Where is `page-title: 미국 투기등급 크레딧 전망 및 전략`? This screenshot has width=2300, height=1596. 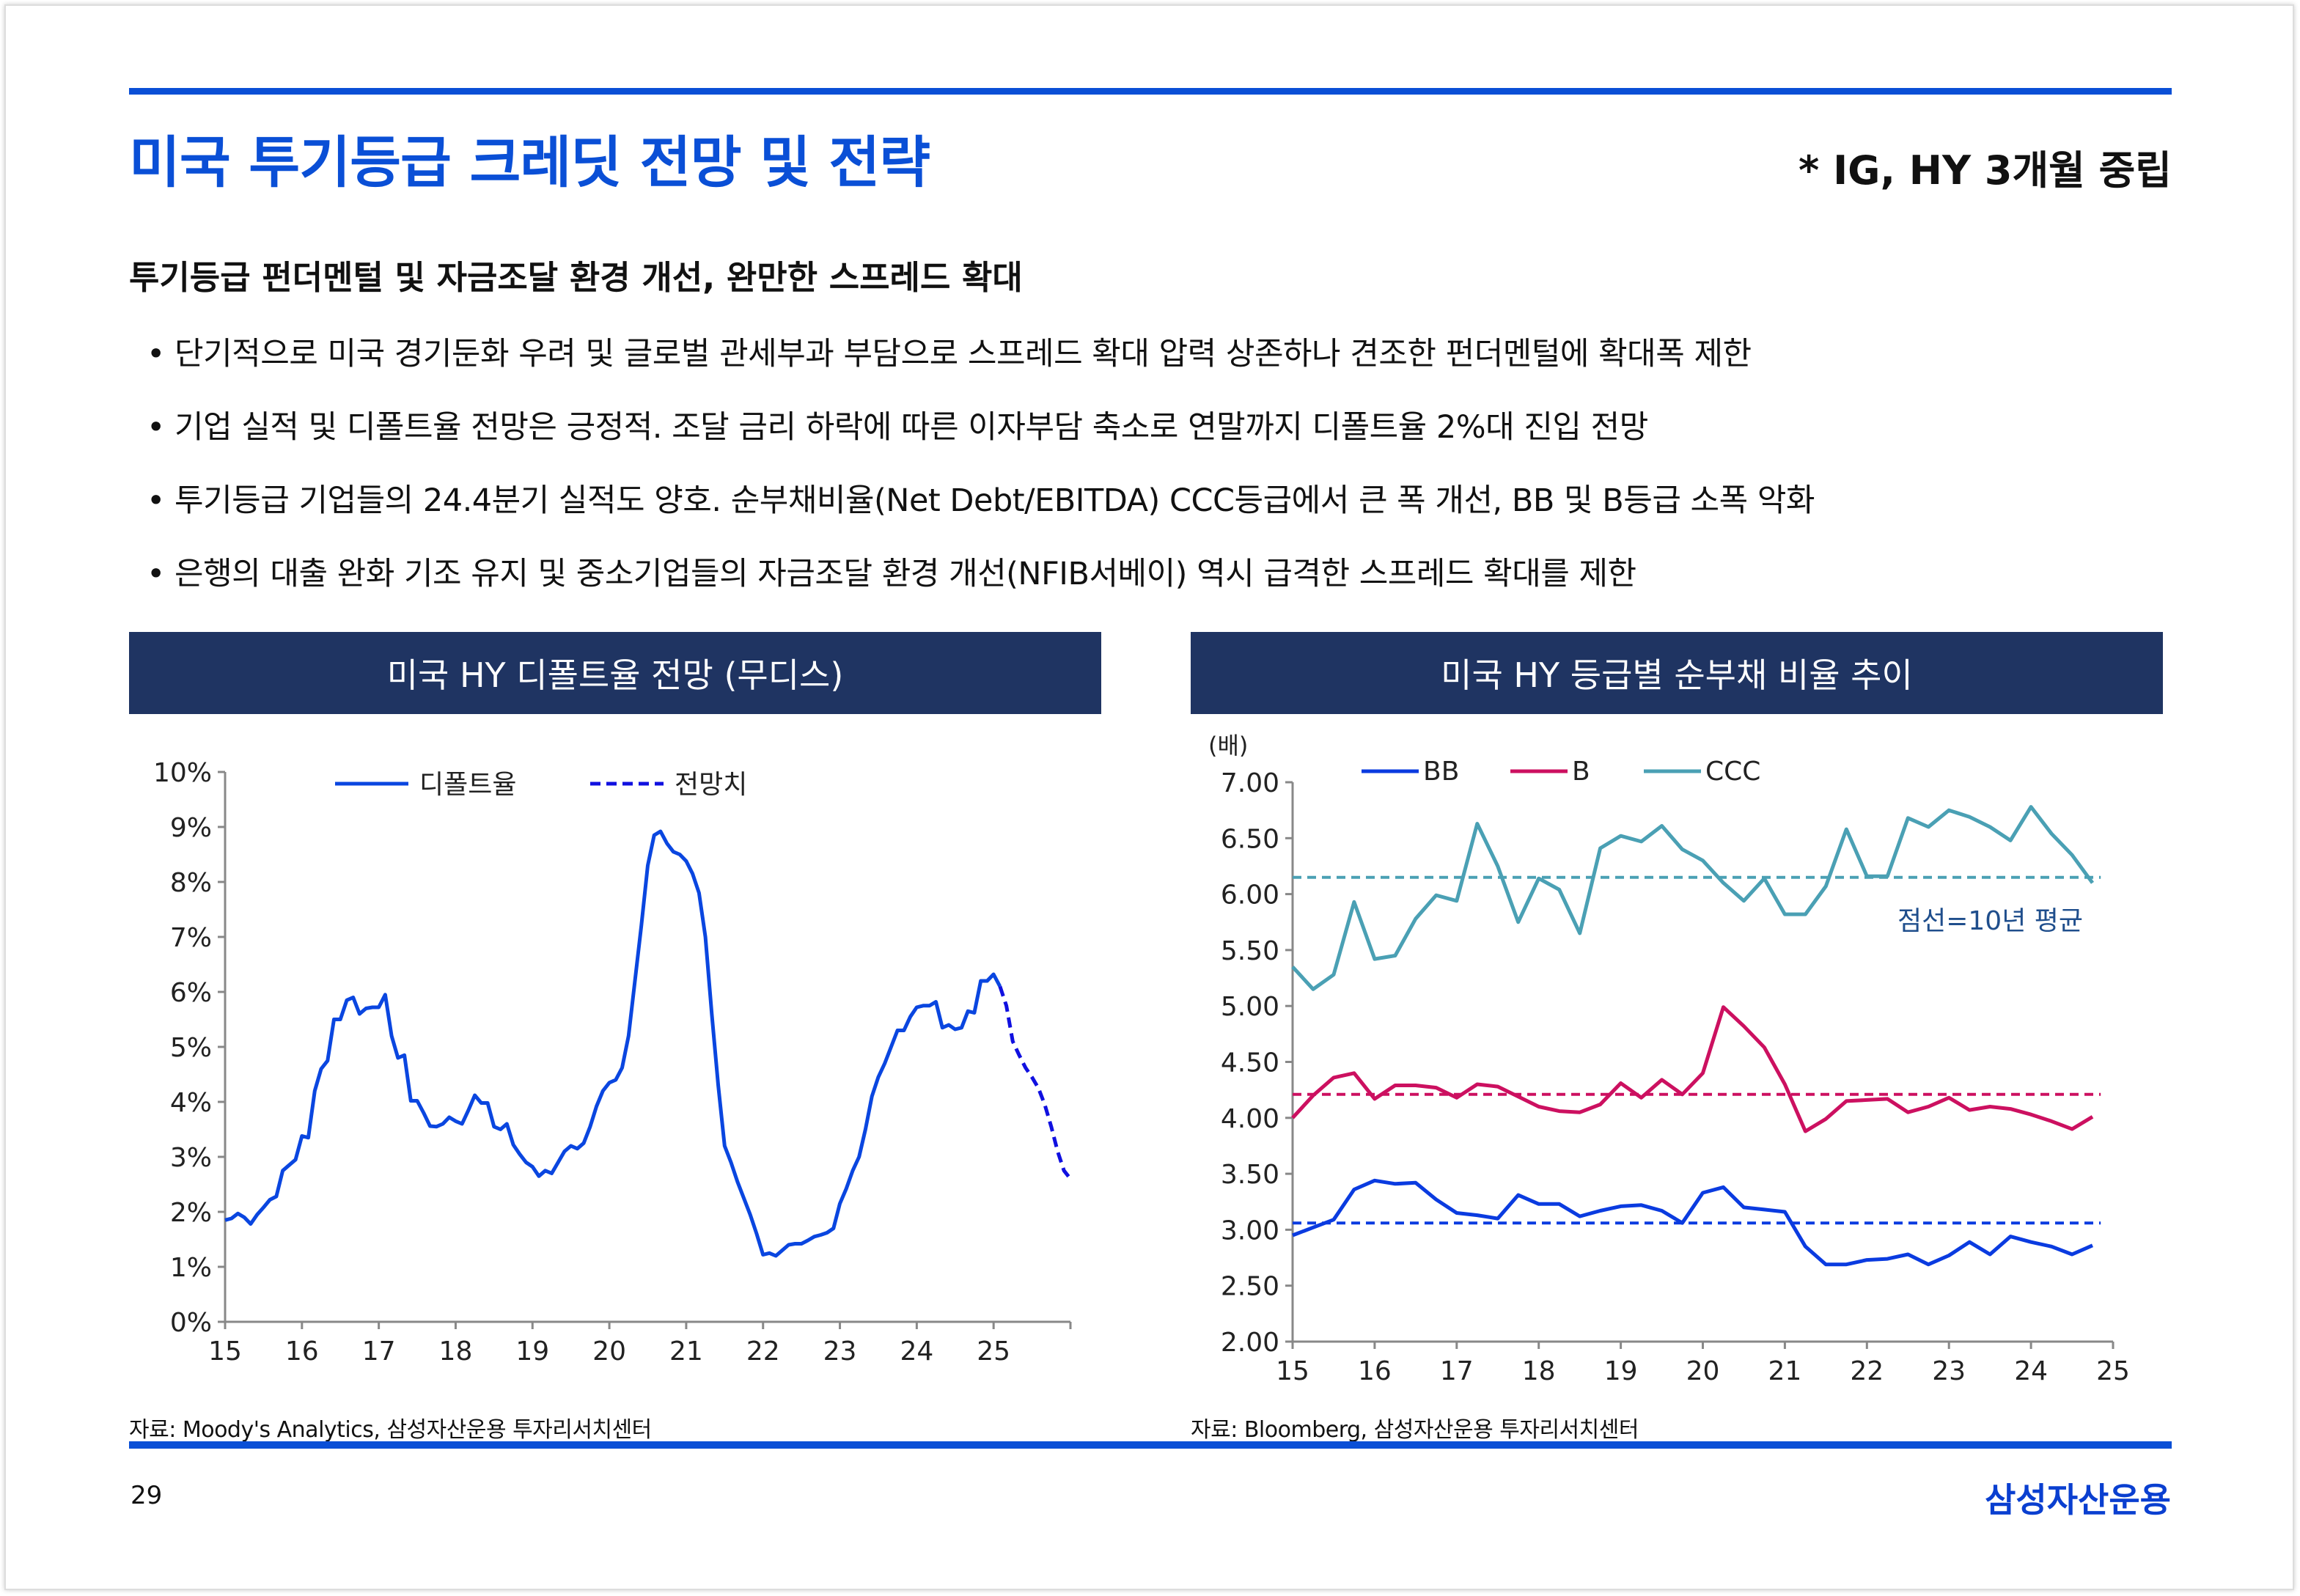 page-title: 미국 투기등급 크레딧 전망 및 전략 is located at coordinates (529, 162).